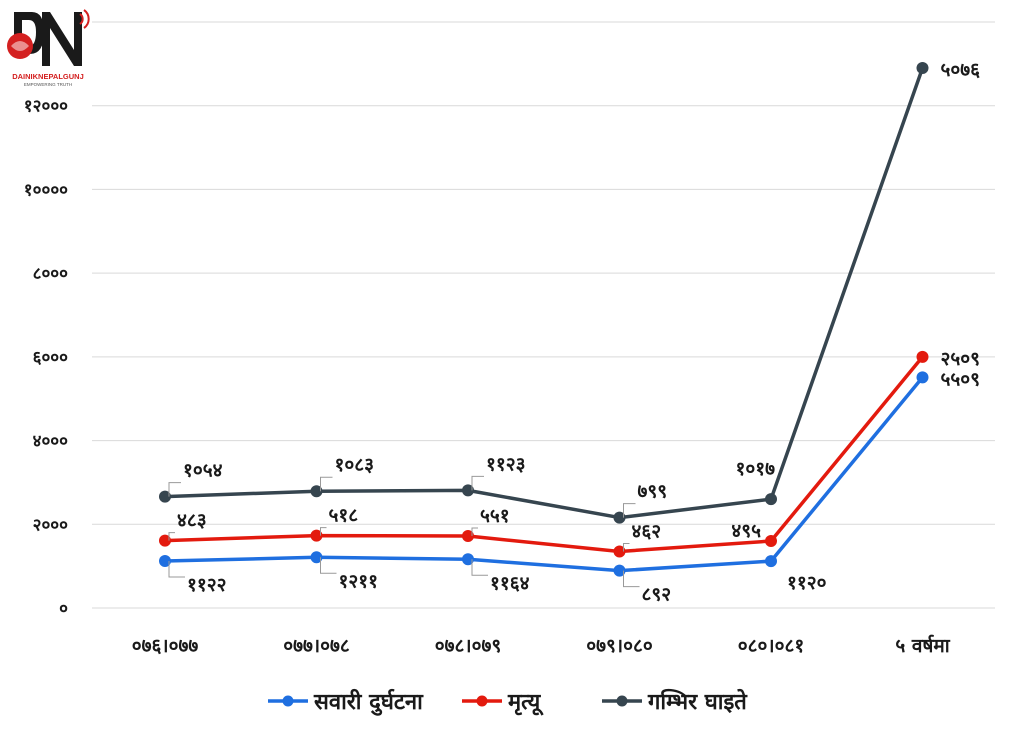  I want to click on y-tick-label: २०००, so click(51, 525).